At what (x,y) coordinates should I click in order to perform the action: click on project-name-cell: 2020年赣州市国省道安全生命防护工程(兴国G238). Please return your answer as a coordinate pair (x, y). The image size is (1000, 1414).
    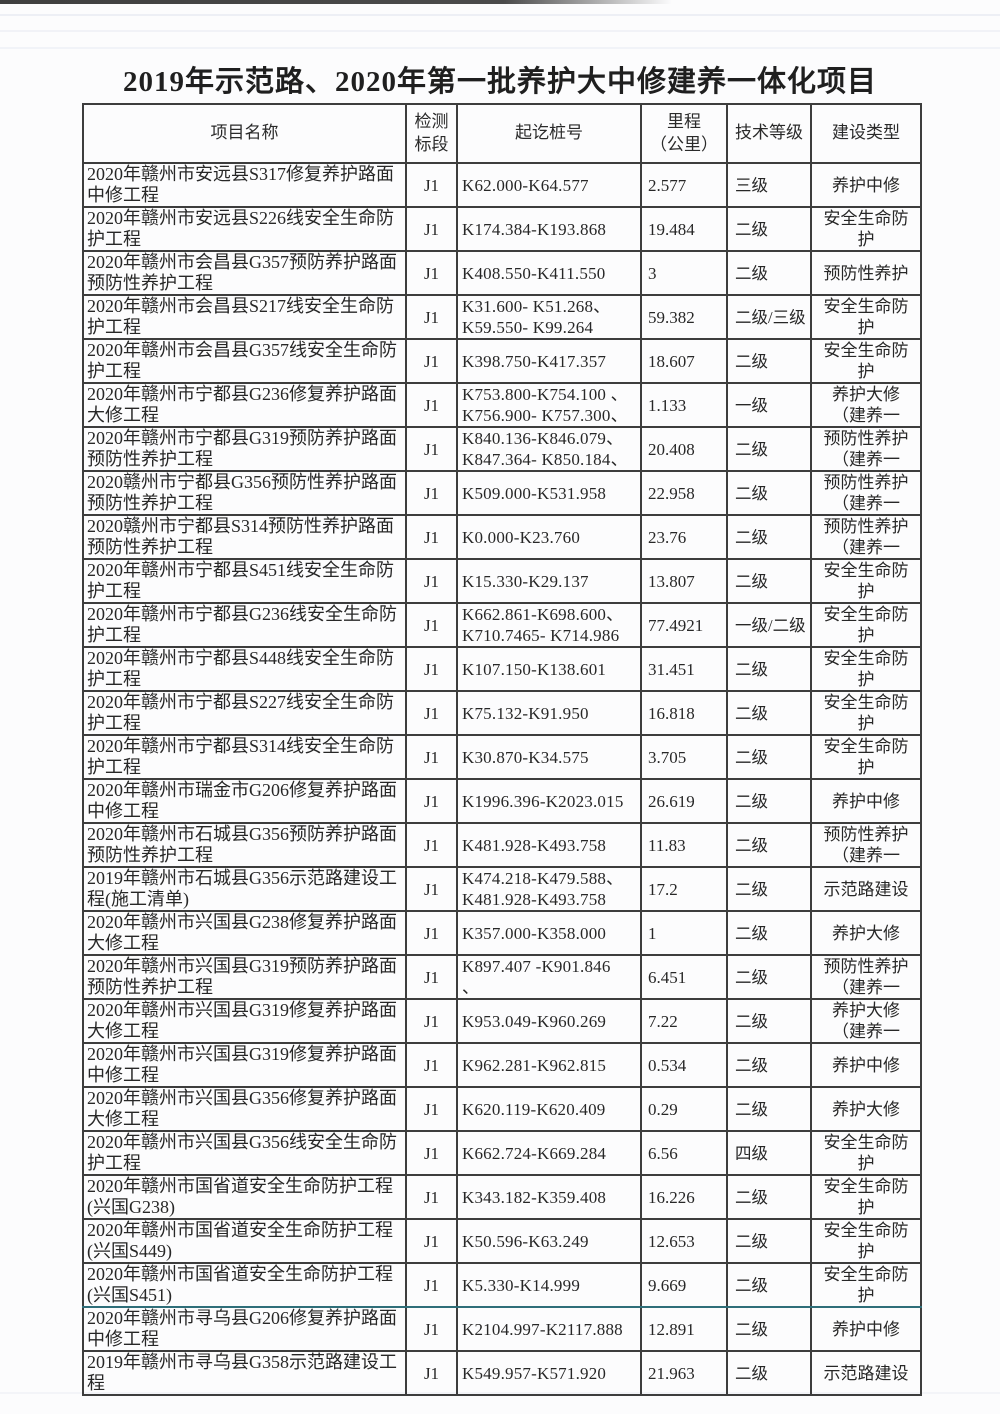
    Looking at the image, I should click on (244, 1197).